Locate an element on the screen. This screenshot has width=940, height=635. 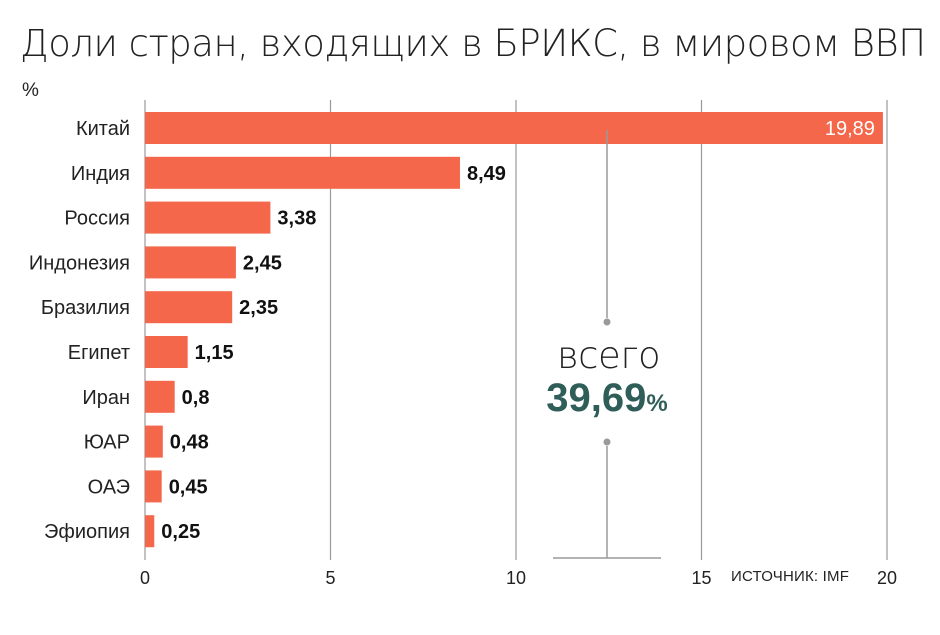
value-label: 0,8 is located at coordinates (196, 398).